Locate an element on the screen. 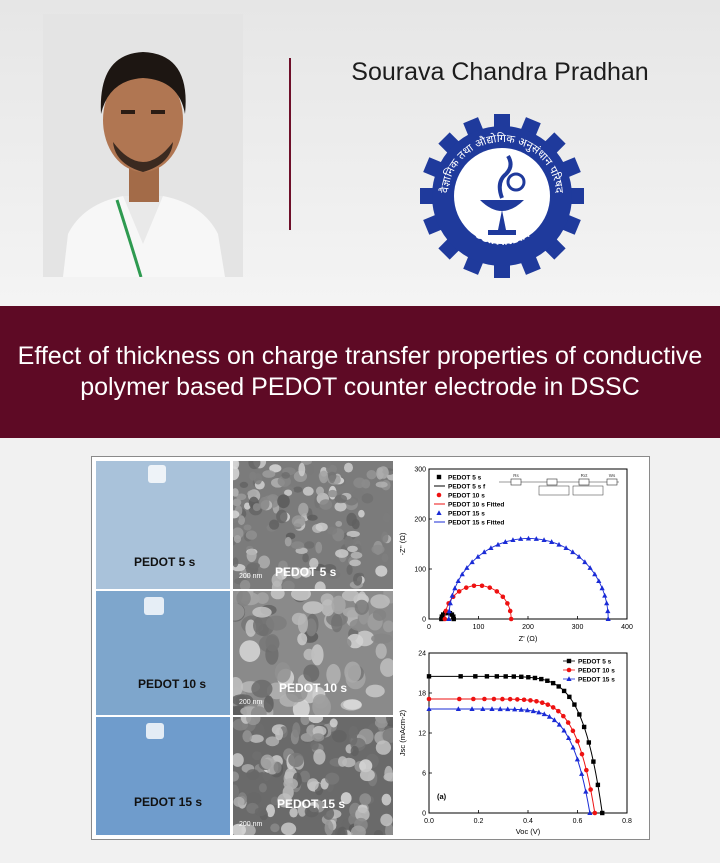 The width and height of the screenshot is (720, 863). nyquist-ytick: 100 is located at coordinates (420, 570).